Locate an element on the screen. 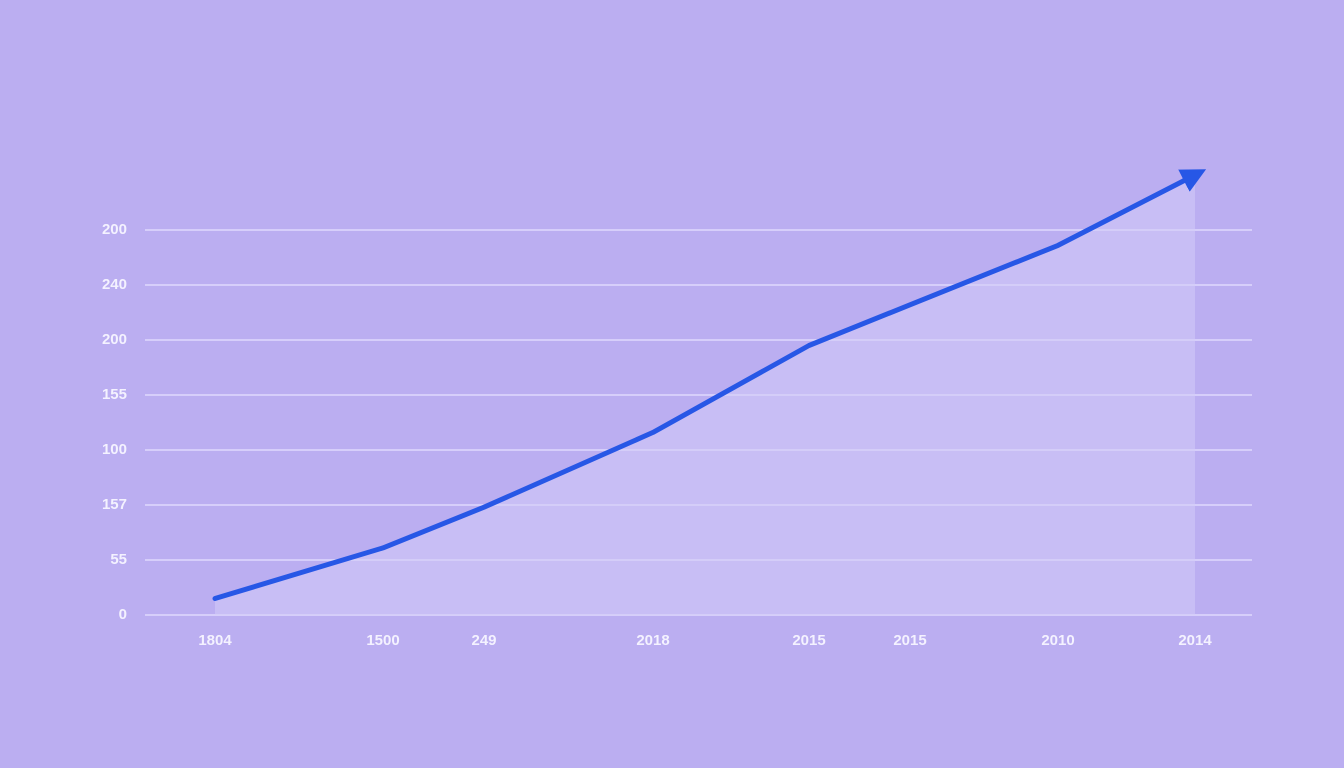 This screenshot has width=1344, height=768. x-tick-label: 2018 is located at coordinates (652, 640).